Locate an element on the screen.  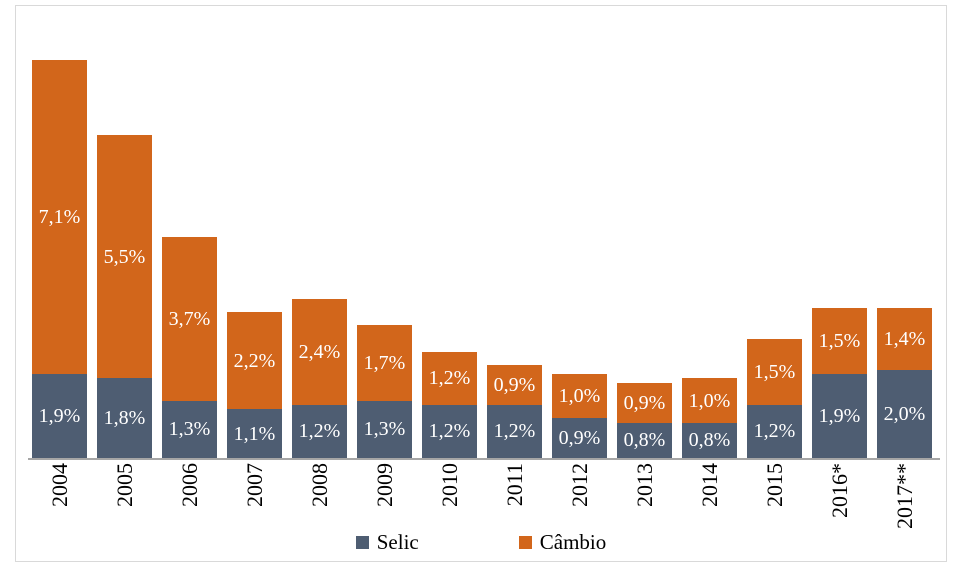
x-tick-2012: 2012 is located at coordinates (579, 500).